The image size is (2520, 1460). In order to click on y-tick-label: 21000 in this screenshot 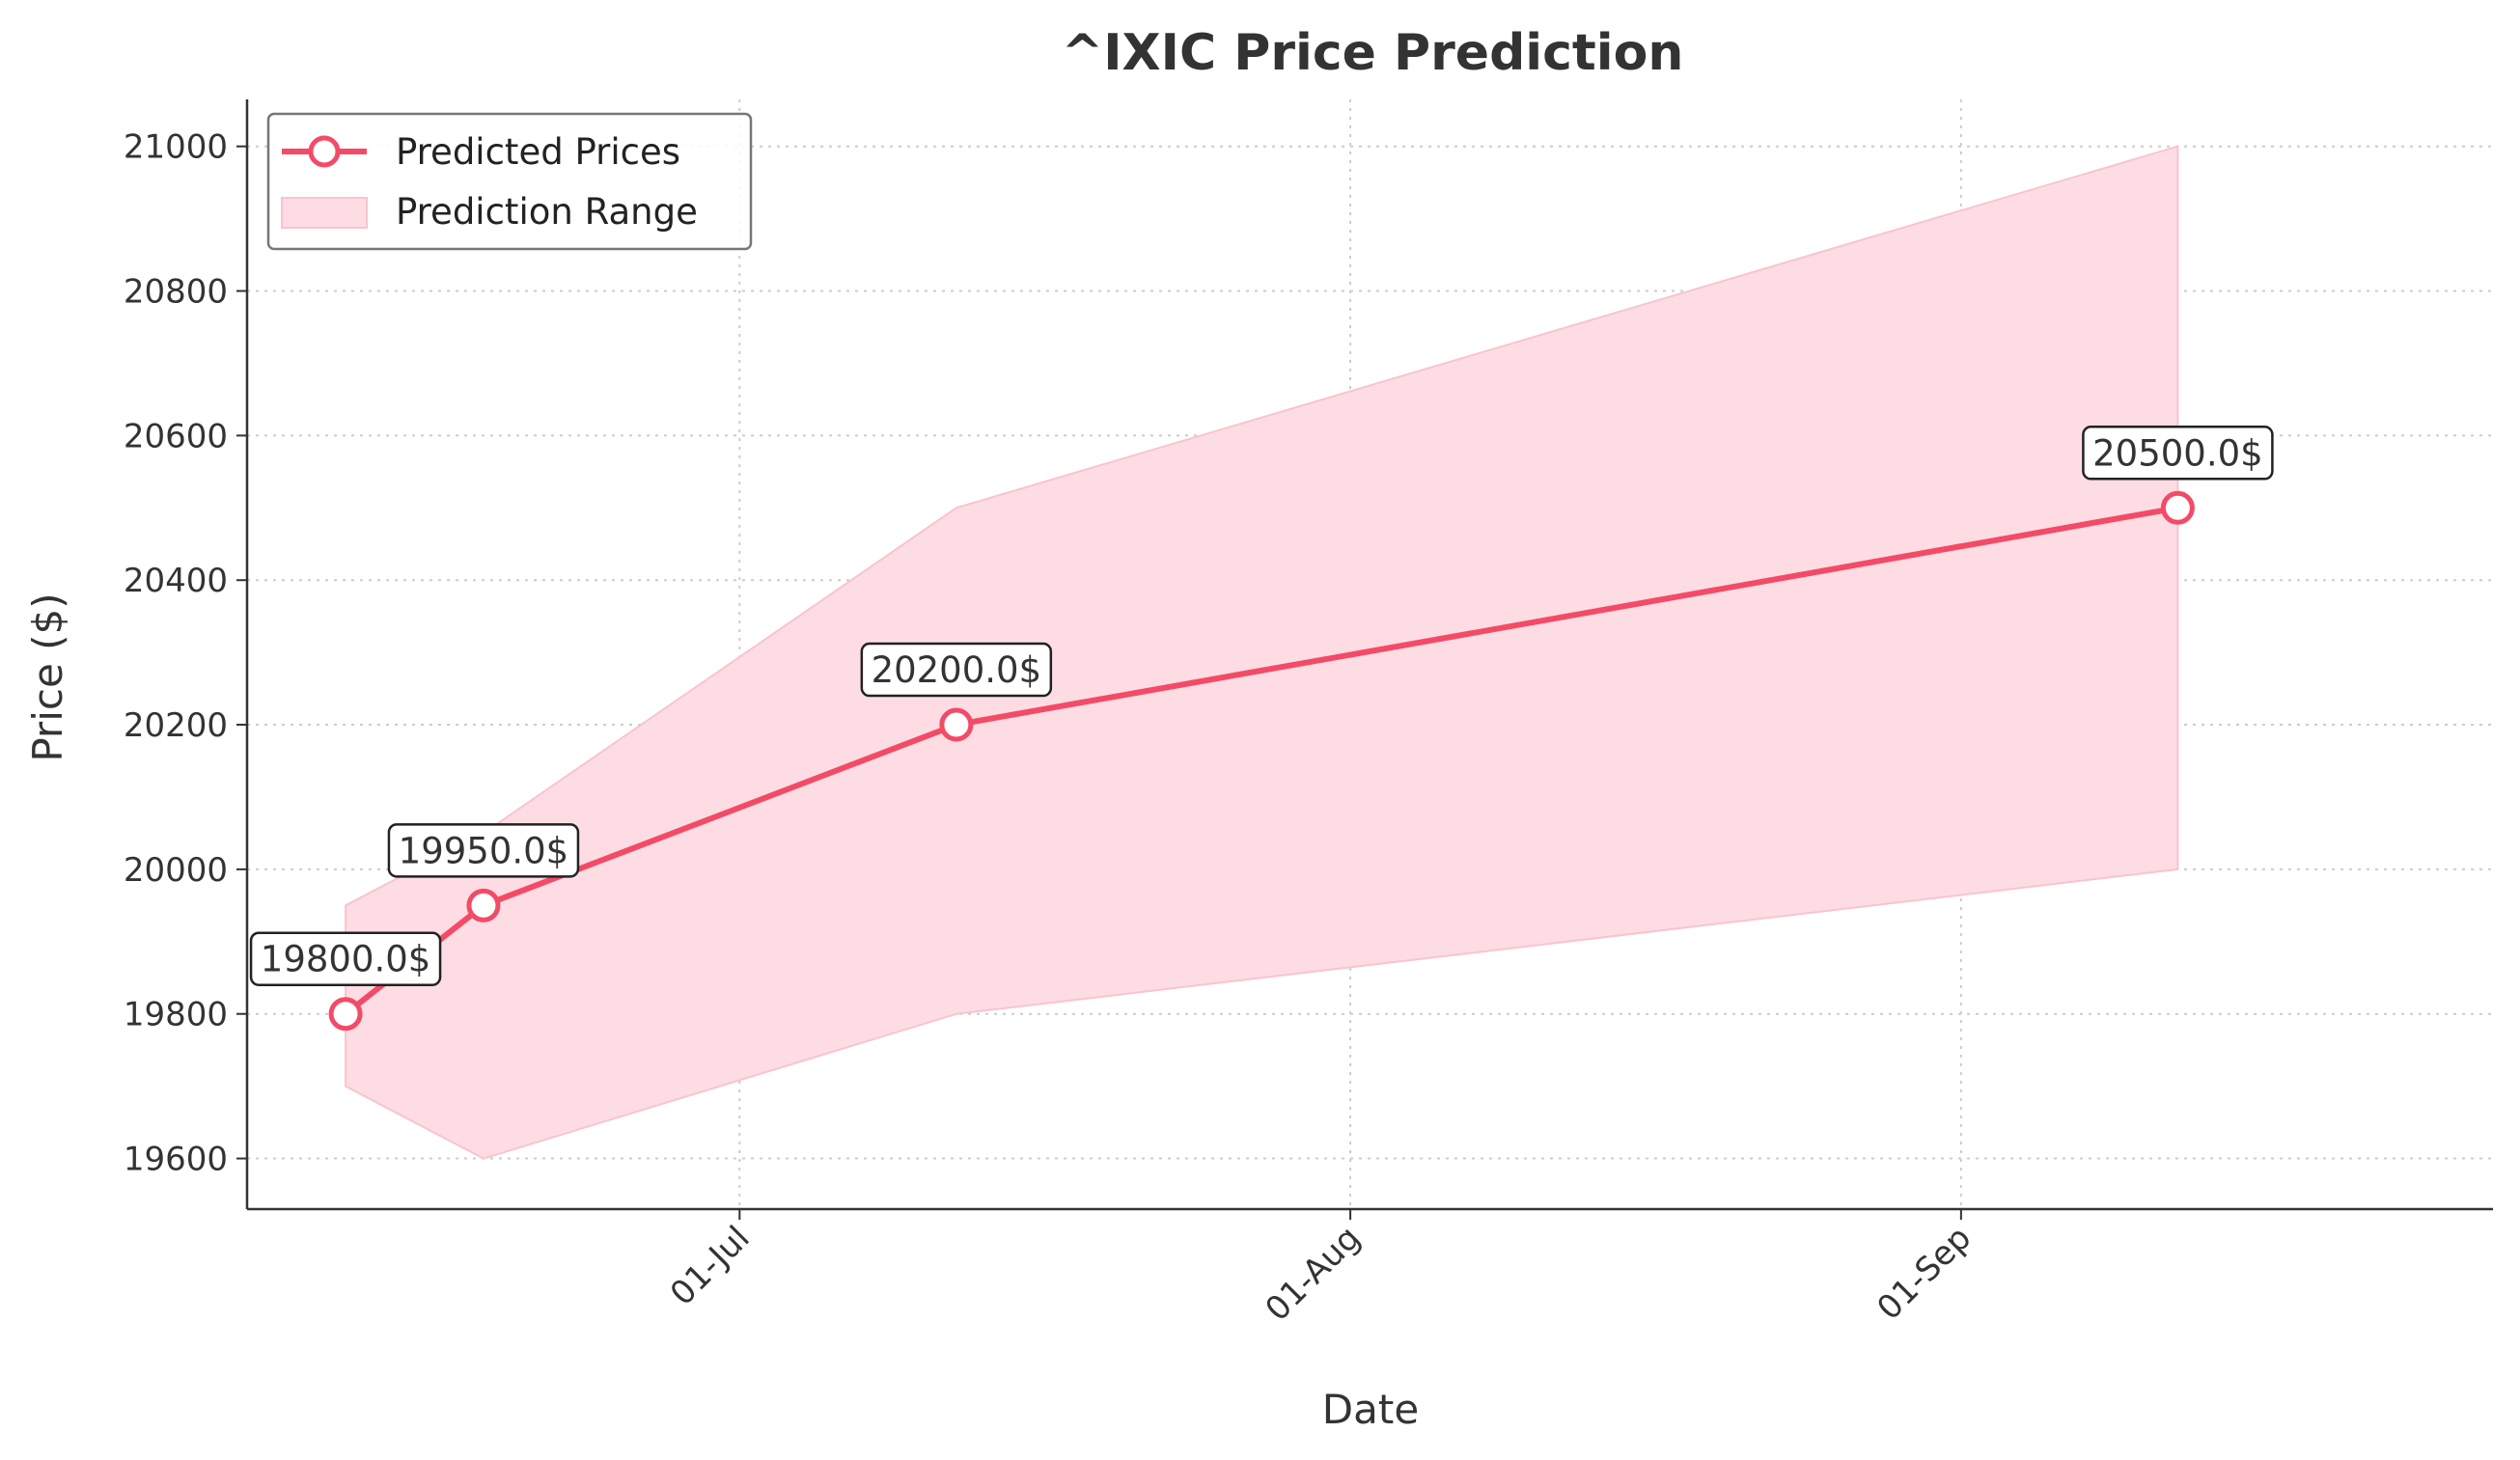, I will do `click(176, 147)`.